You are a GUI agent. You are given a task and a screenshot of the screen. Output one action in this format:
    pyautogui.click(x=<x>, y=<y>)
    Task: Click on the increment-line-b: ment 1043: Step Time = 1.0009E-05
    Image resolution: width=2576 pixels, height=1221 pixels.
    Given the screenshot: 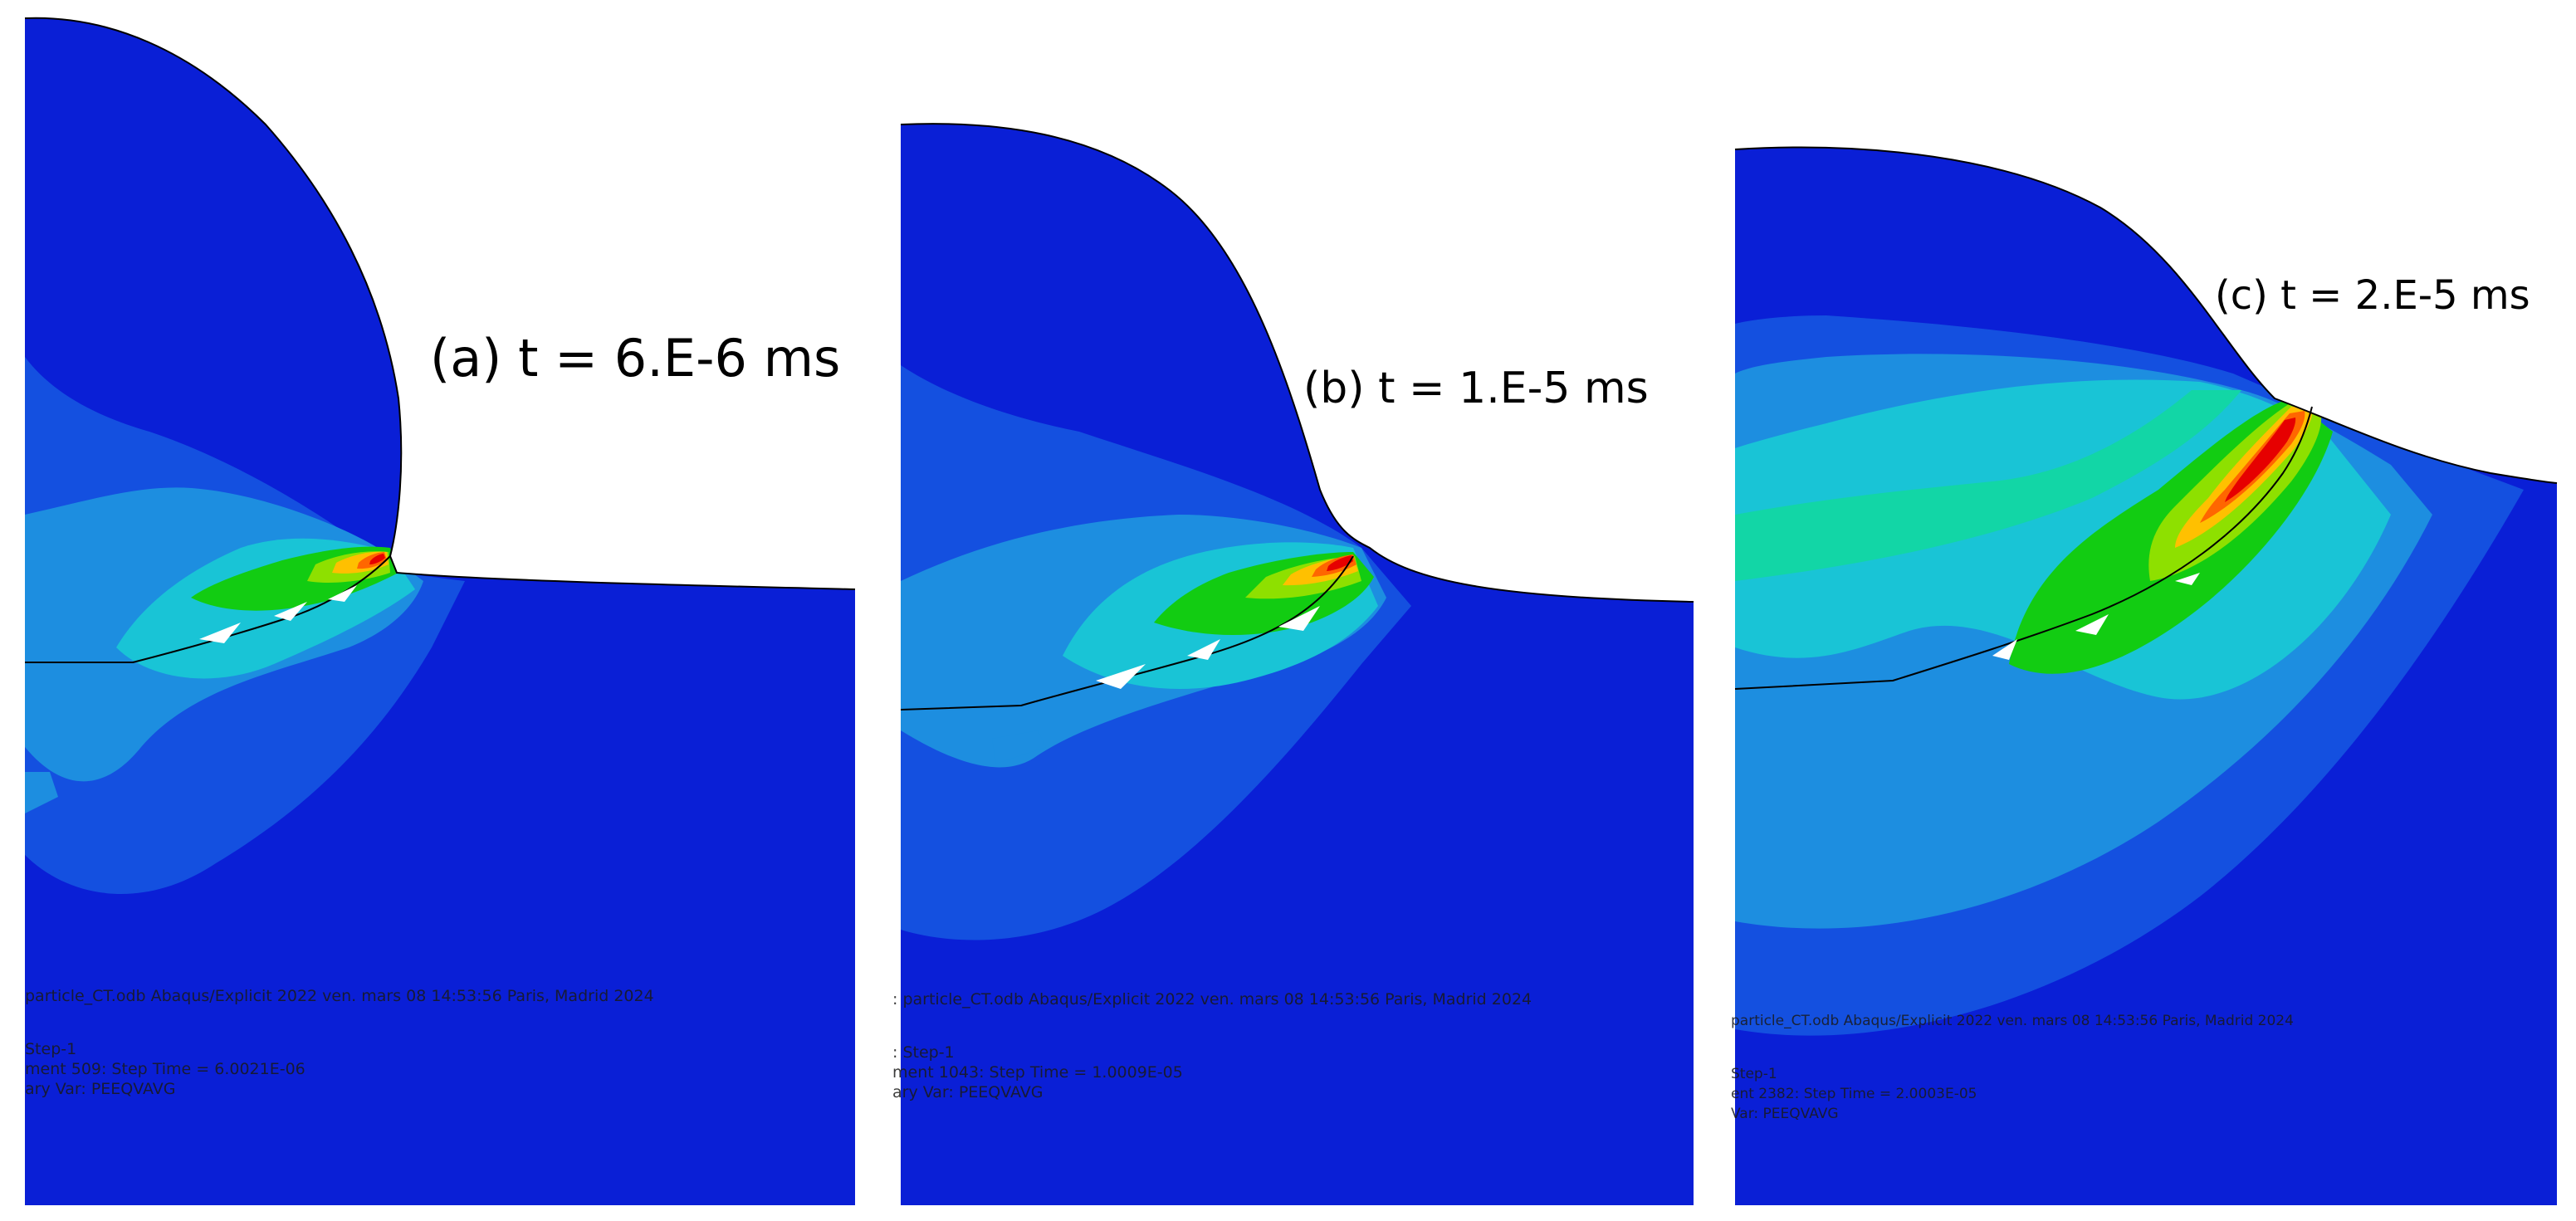 What is the action you would take?
    pyautogui.click(x=1037, y=1072)
    